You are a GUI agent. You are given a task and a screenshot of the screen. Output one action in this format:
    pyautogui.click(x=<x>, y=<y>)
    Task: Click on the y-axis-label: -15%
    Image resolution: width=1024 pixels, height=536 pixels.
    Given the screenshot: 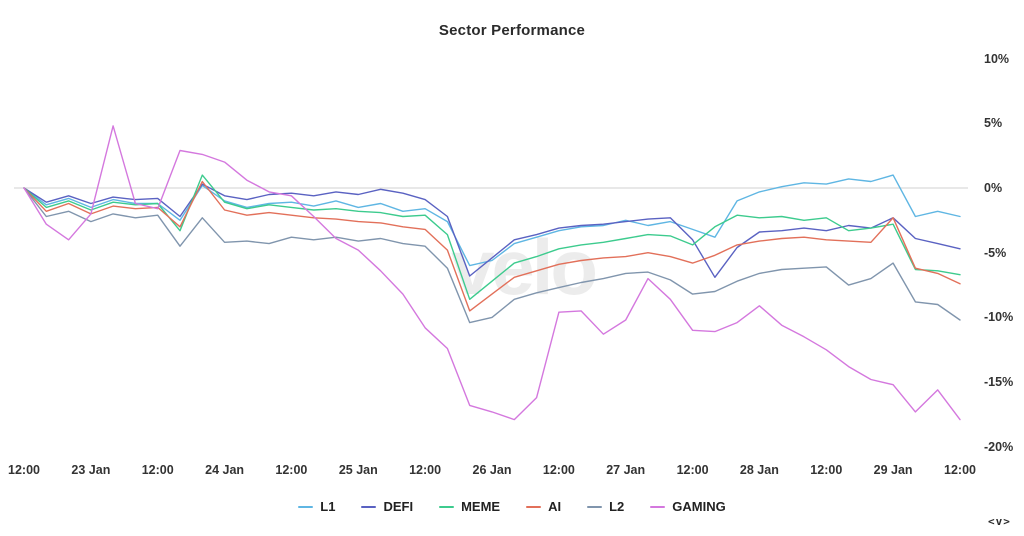 What is the action you would take?
    pyautogui.click(x=999, y=382)
    